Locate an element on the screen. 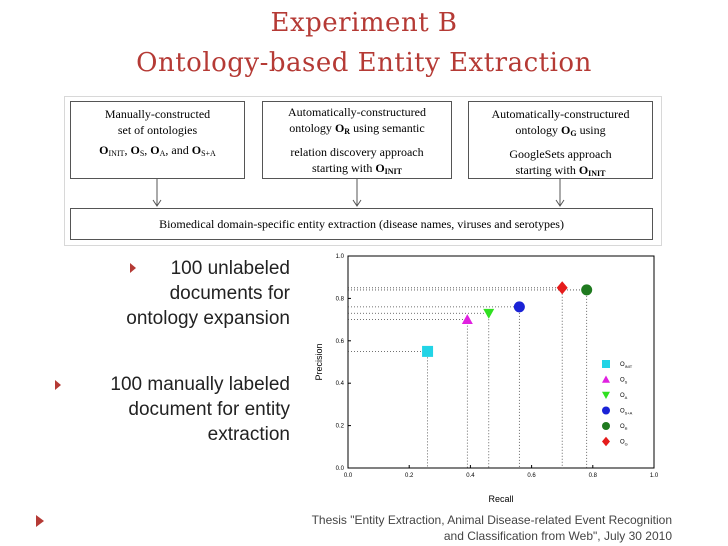 Image resolution: width=728 pixels, height=546 pixels. x-tick-label: 0.0 is located at coordinates (348, 476).